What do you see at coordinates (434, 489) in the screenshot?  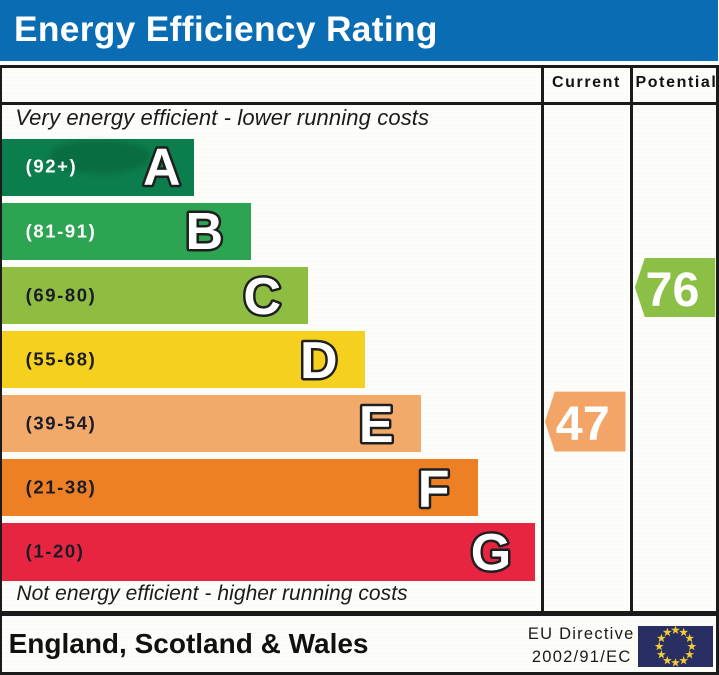 I see `svg-text: F` at bounding box center [434, 489].